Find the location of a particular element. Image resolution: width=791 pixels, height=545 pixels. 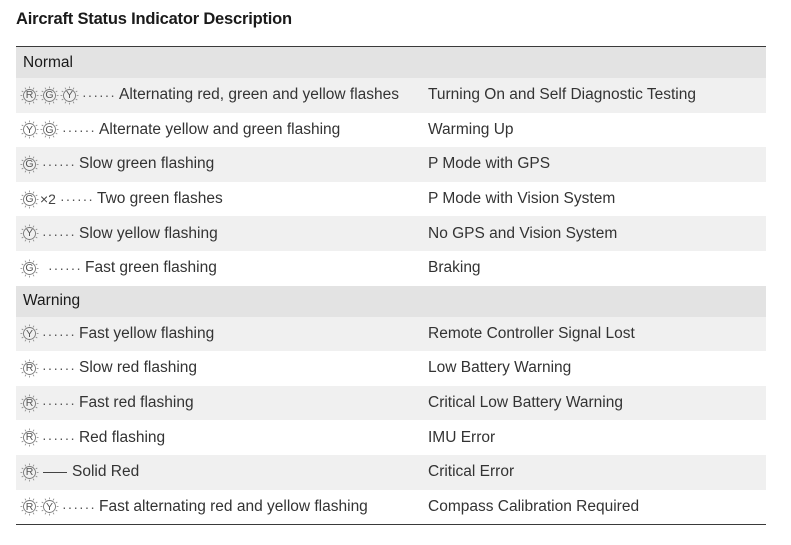

page-title: Aircraft Status Indicator Description is located at coordinates (154, 19).